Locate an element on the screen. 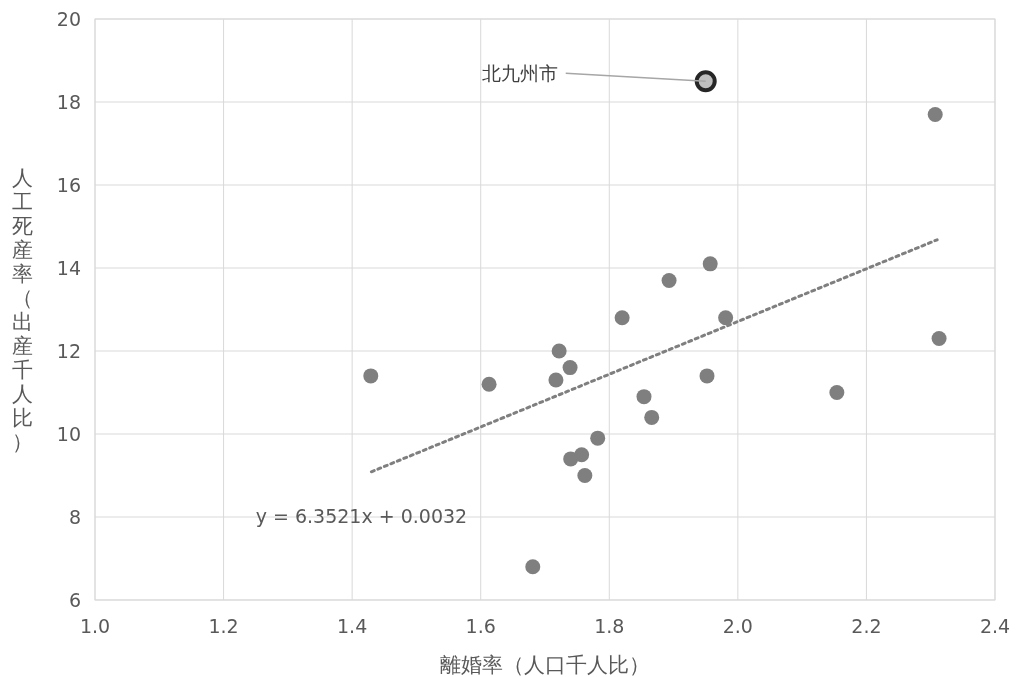  y-tick-label: 10 is located at coordinates (68, 434).